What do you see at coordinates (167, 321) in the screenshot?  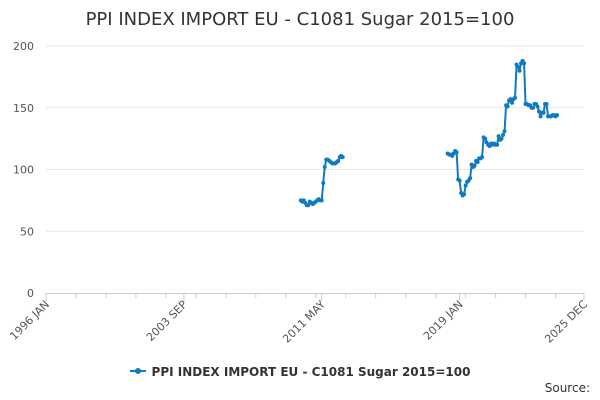 I see `x-tick-label: 2003 SEP` at bounding box center [167, 321].